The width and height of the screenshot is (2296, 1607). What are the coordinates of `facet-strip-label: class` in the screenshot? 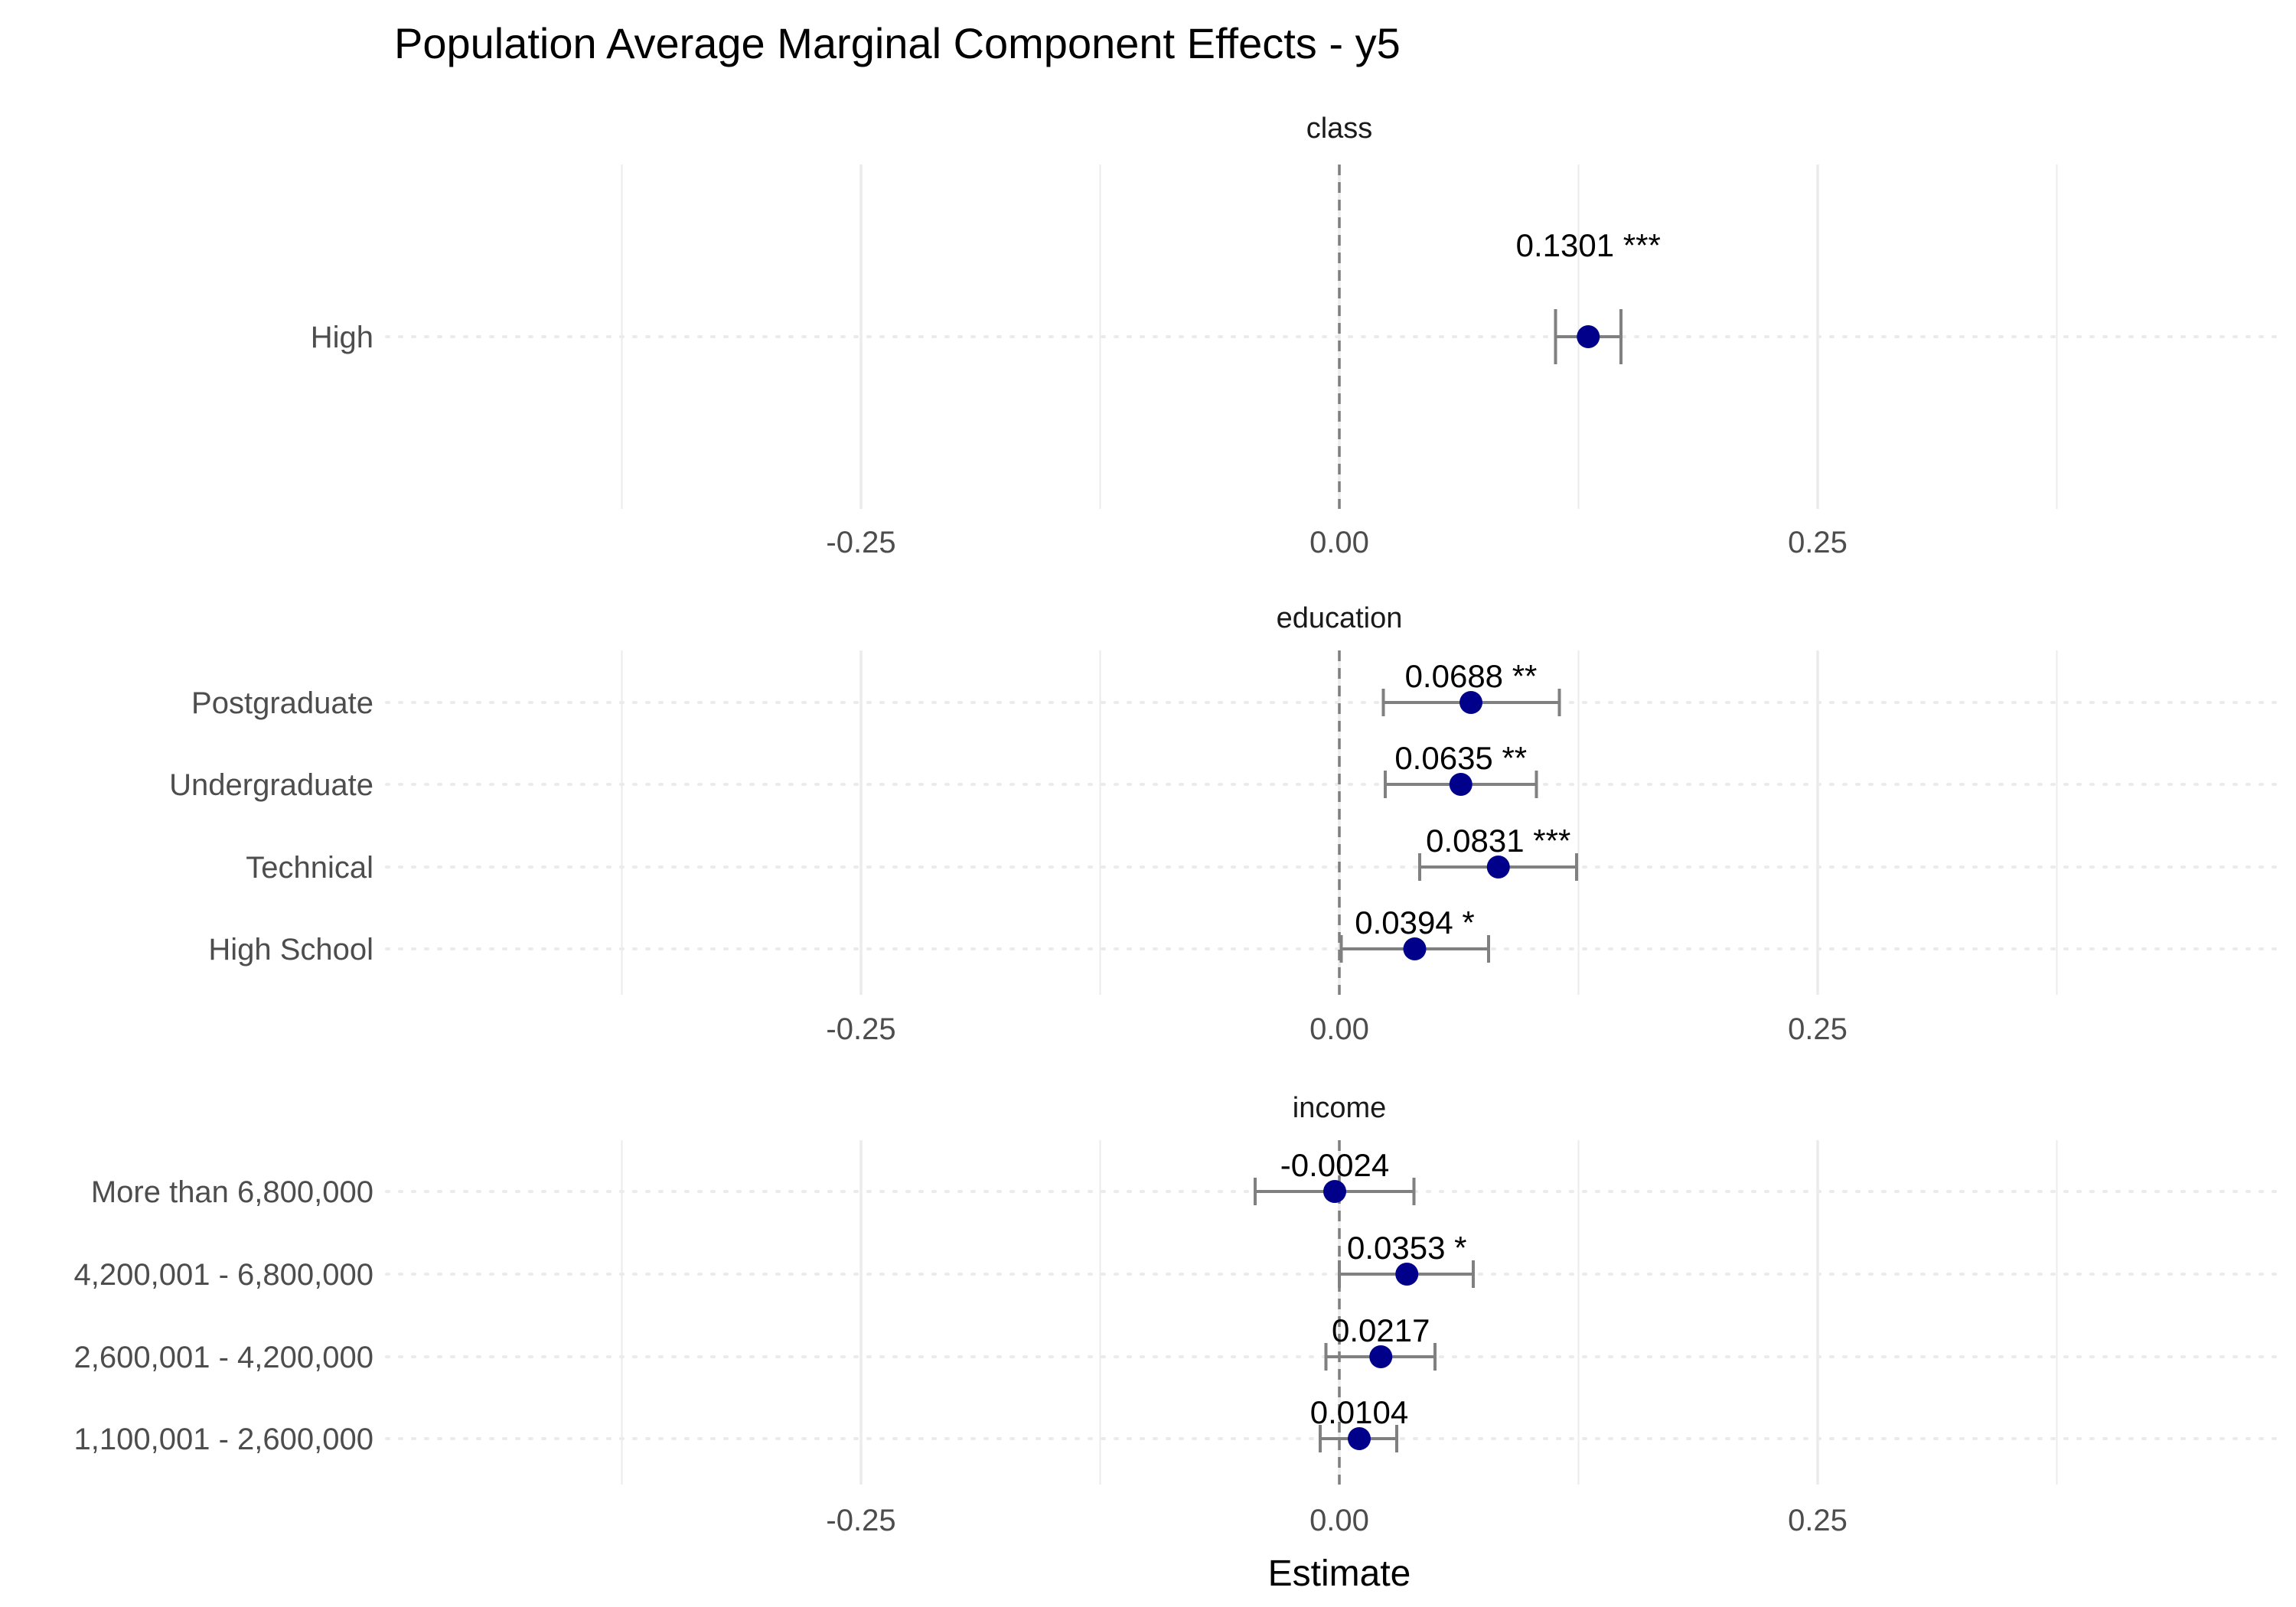 It's located at (1339, 128).